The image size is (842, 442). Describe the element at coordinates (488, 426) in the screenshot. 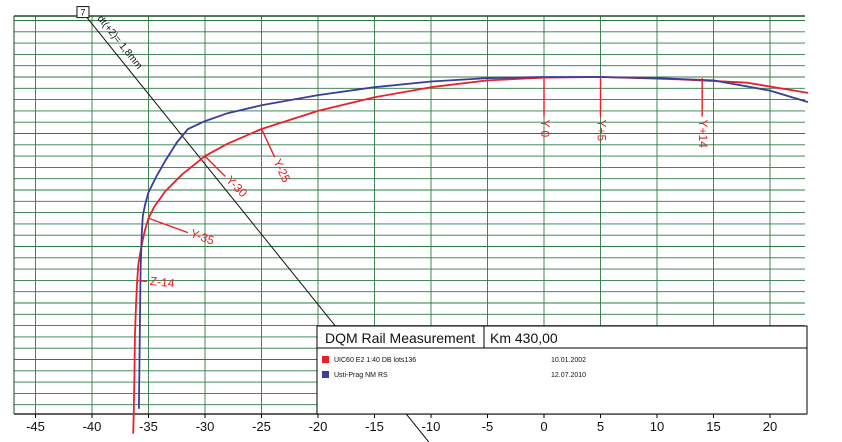

I see `x-tick-label: -5` at that location.